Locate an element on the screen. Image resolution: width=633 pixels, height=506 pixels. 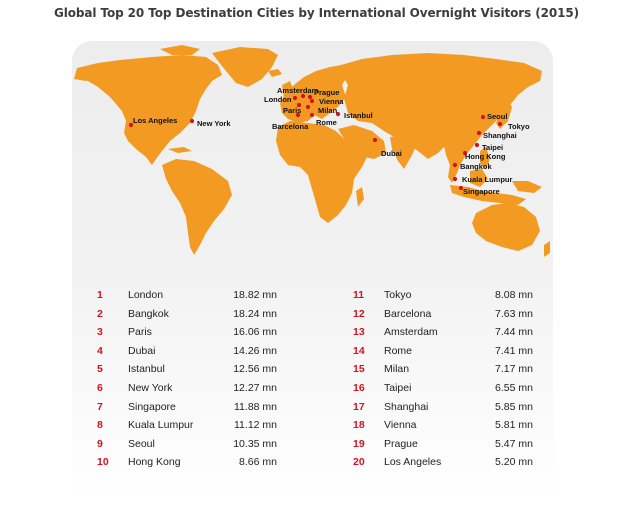
asia-landmass is located at coordinates (438, 109).